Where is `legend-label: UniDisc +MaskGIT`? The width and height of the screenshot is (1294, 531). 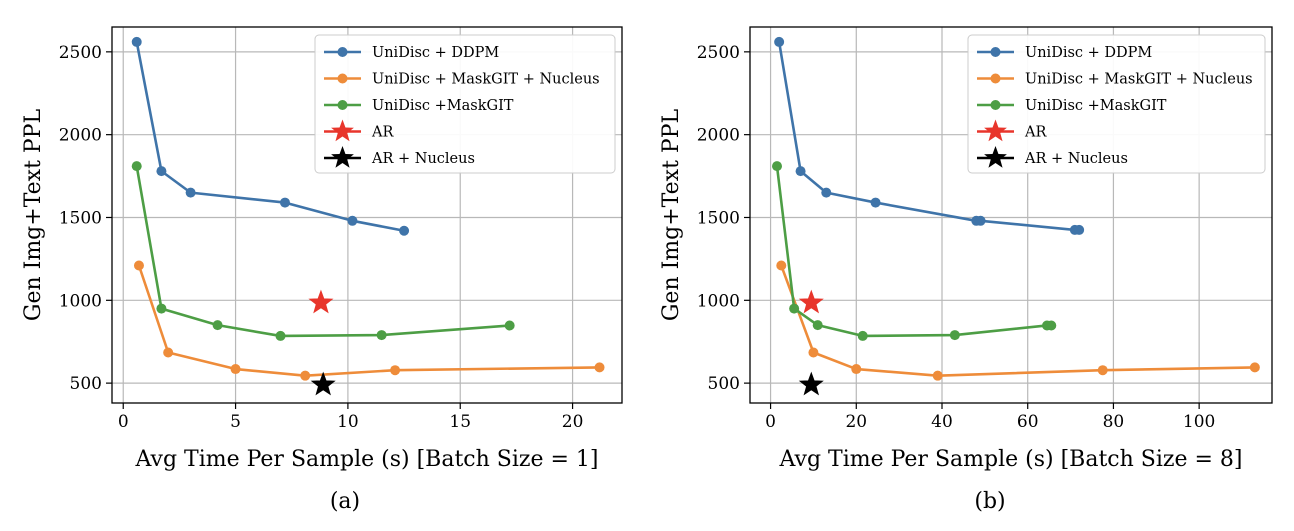
legend-label: UniDisc +MaskGIT is located at coordinates (443, 106).